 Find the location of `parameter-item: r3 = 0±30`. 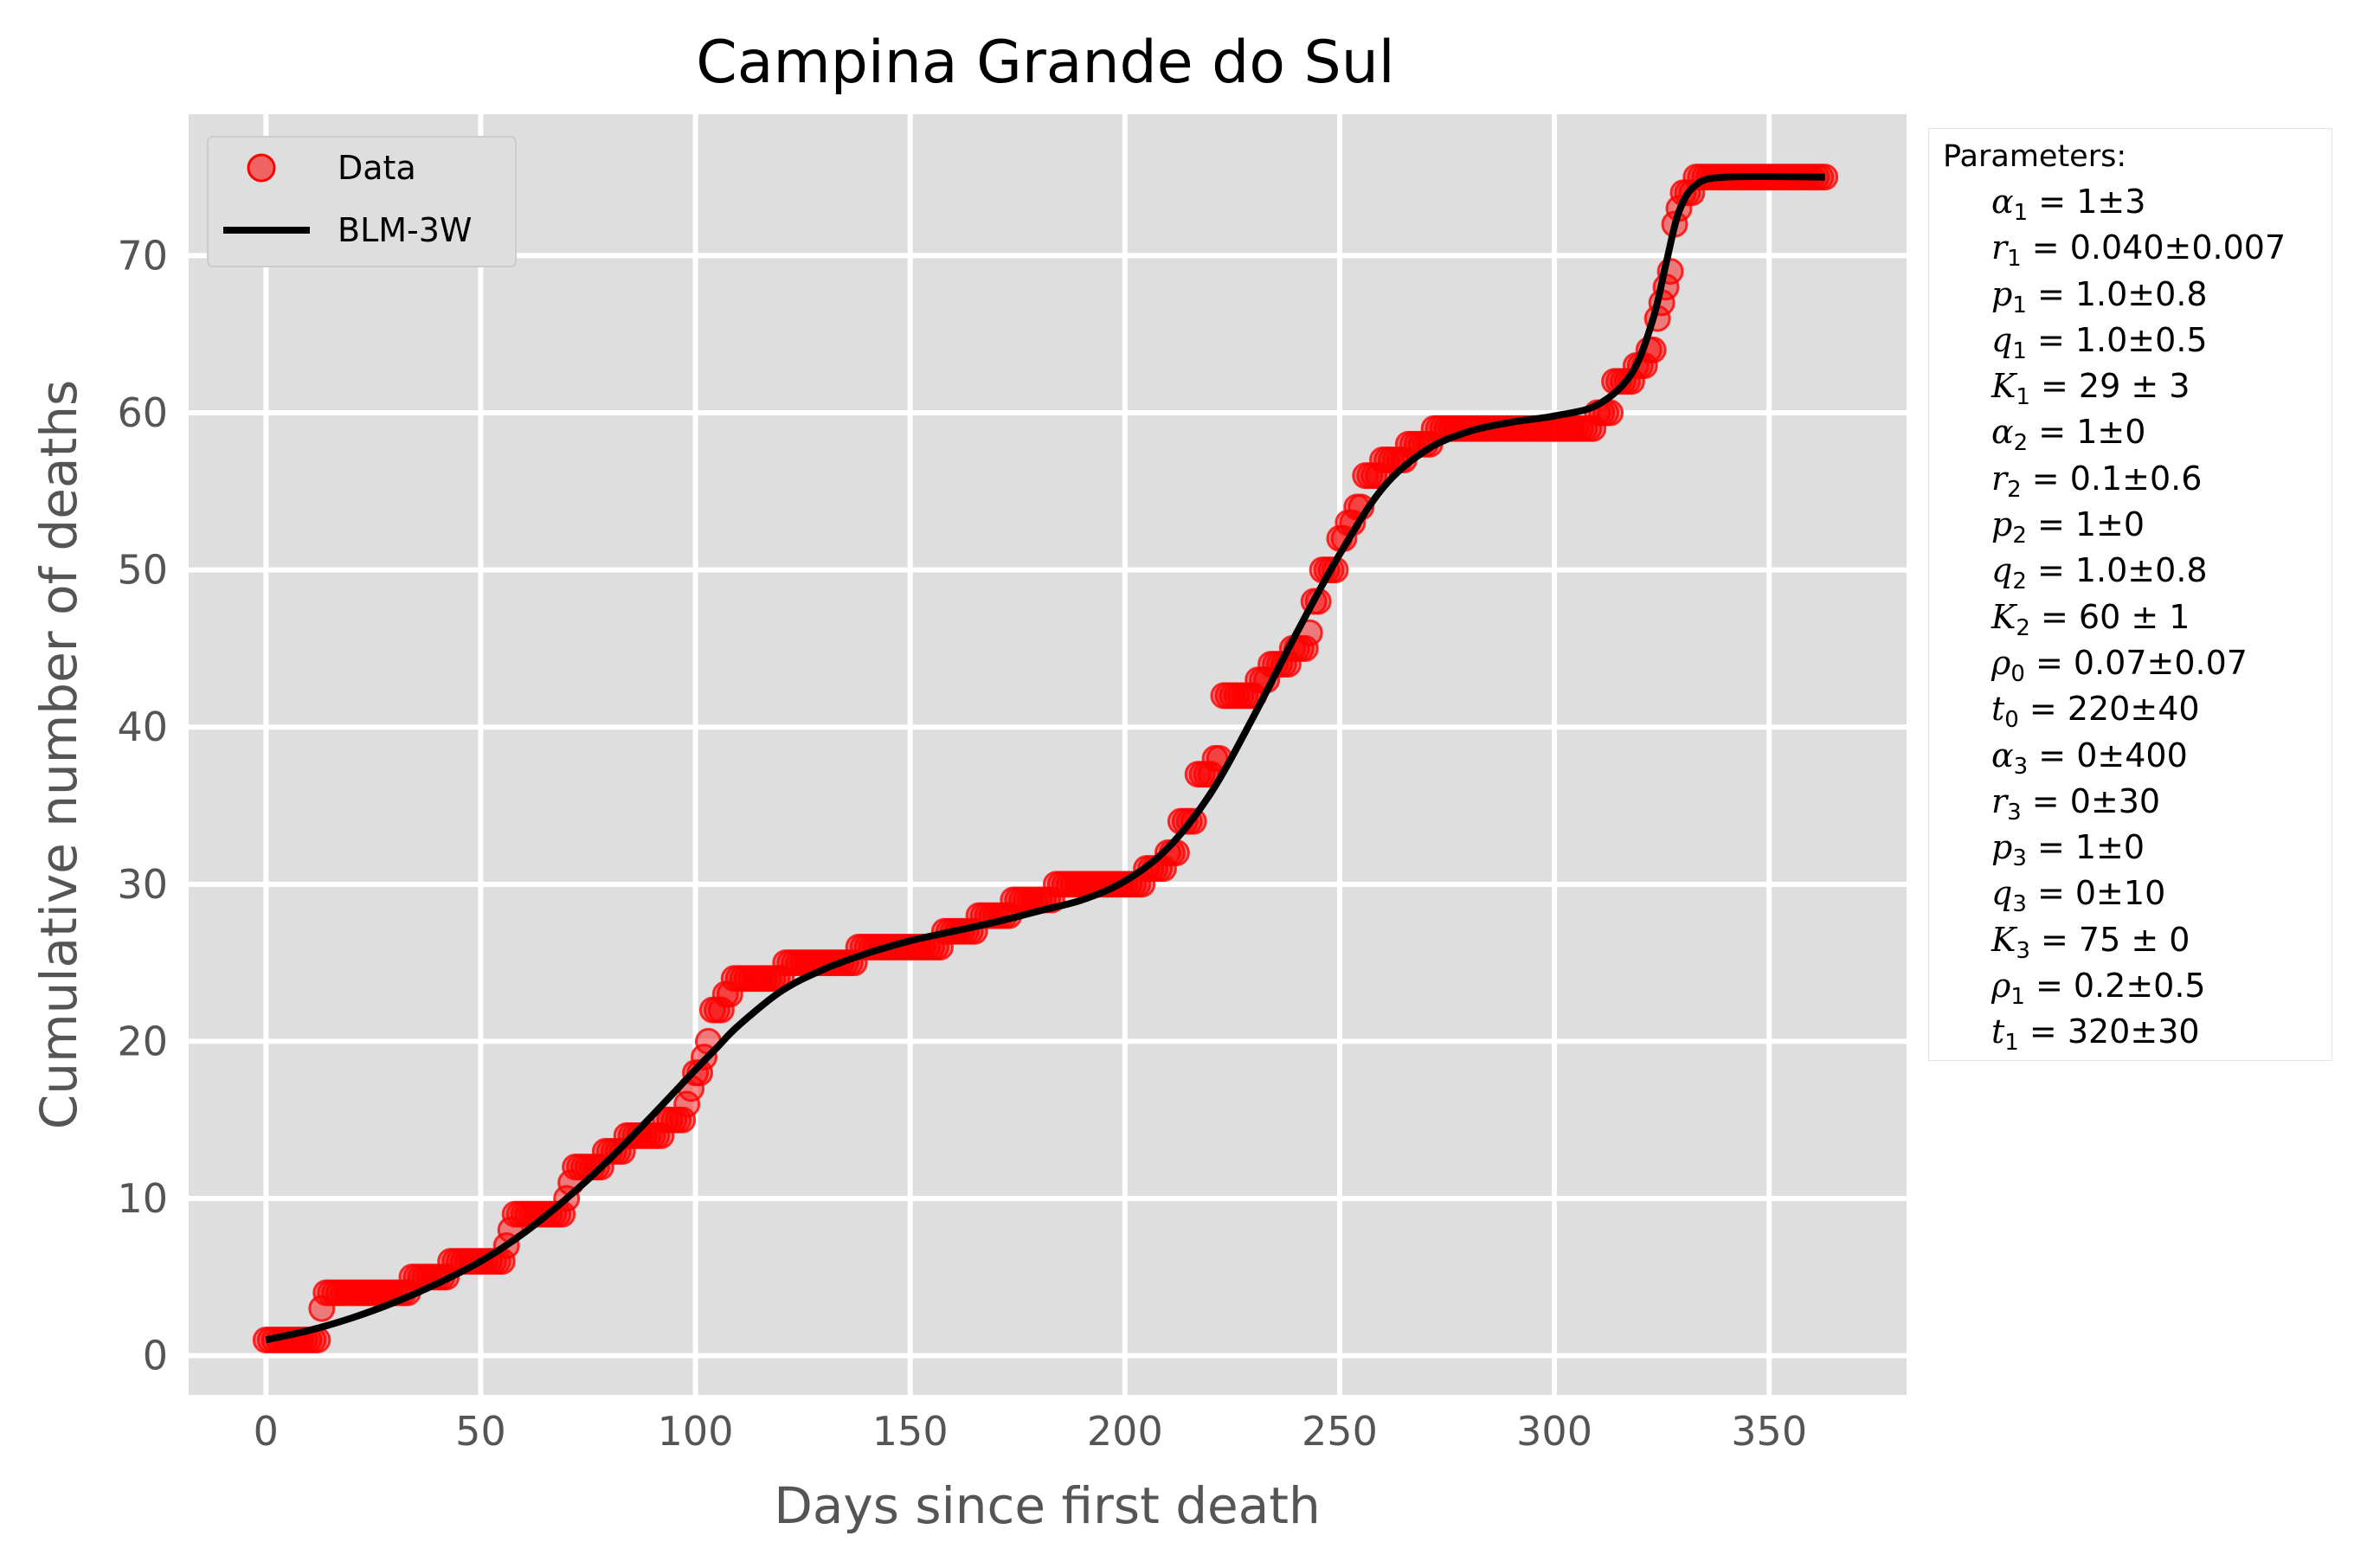

parameter-item: r3 = 0±30 is located at coordinates (2138, 802).